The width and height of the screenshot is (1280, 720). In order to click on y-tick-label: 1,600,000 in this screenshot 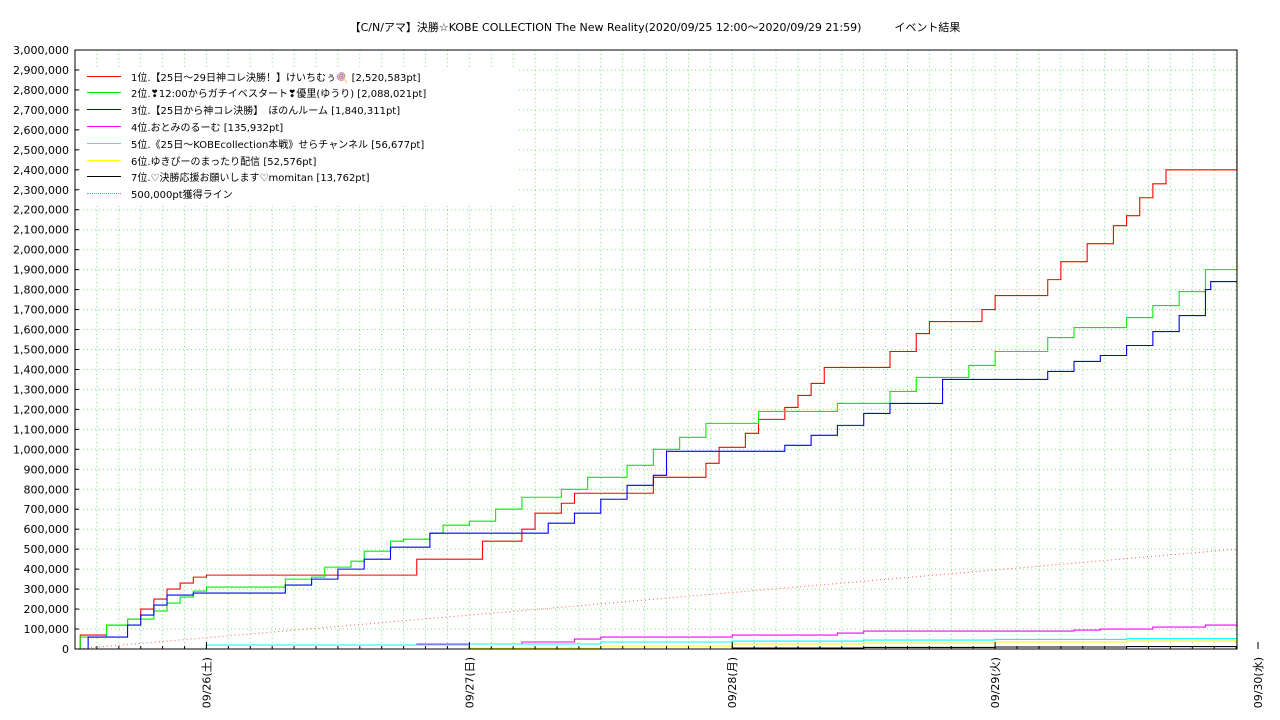, I will do `click(41, 330)`.